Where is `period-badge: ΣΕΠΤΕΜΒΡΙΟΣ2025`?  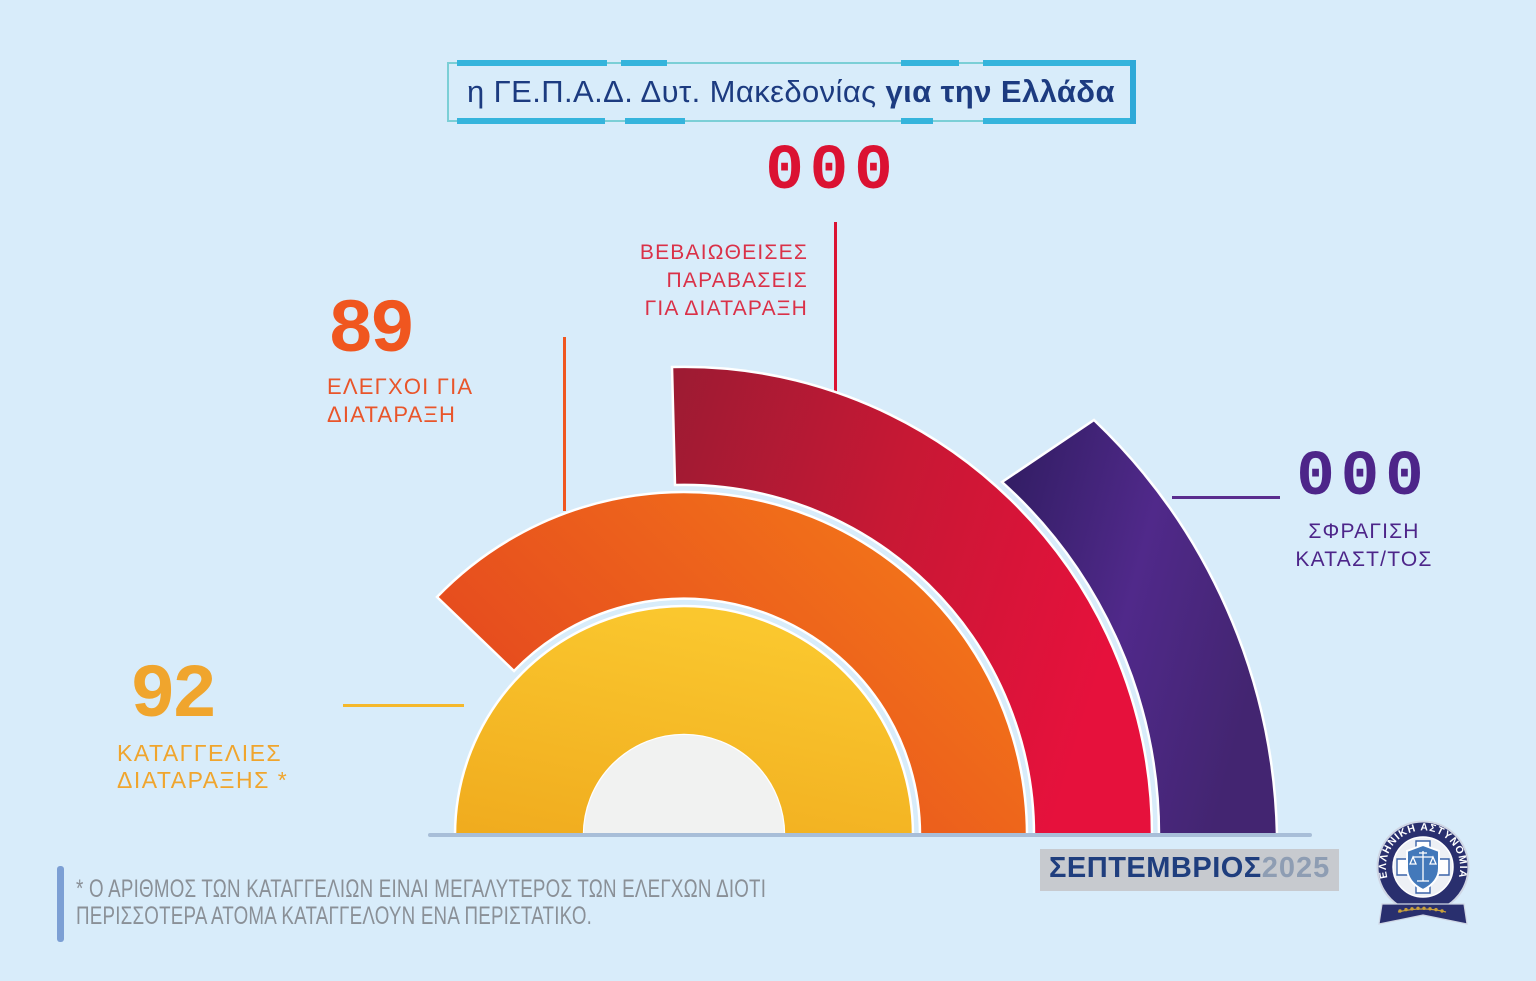
period-badge: ΣΕΠΤΕΜΒΡΙΟΣ2025 is located at coordinates (1190, 870).